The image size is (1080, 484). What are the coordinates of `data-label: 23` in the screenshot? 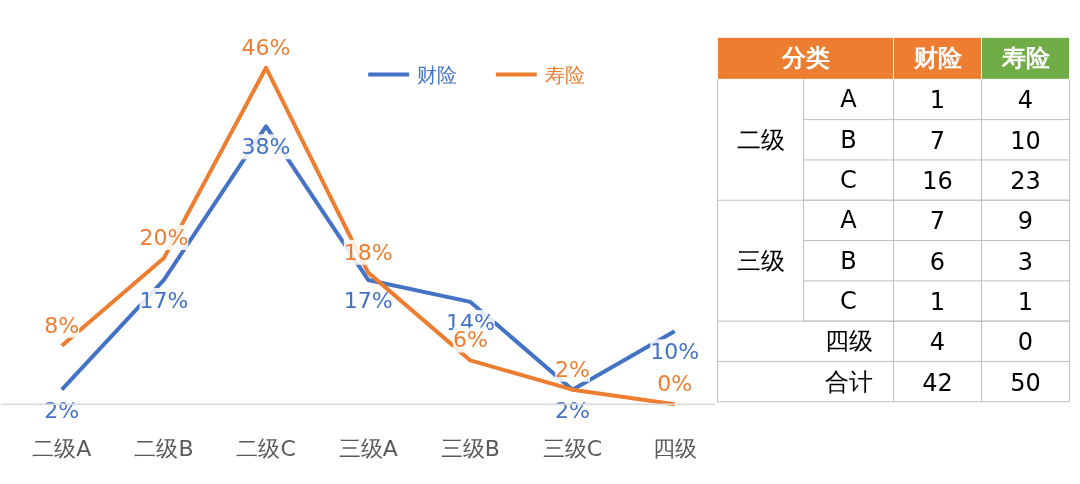 It's located at (1025, 181).